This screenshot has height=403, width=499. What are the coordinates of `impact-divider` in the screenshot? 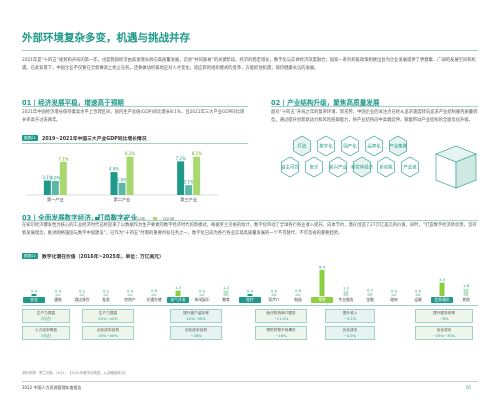 It's located at (250, 305).